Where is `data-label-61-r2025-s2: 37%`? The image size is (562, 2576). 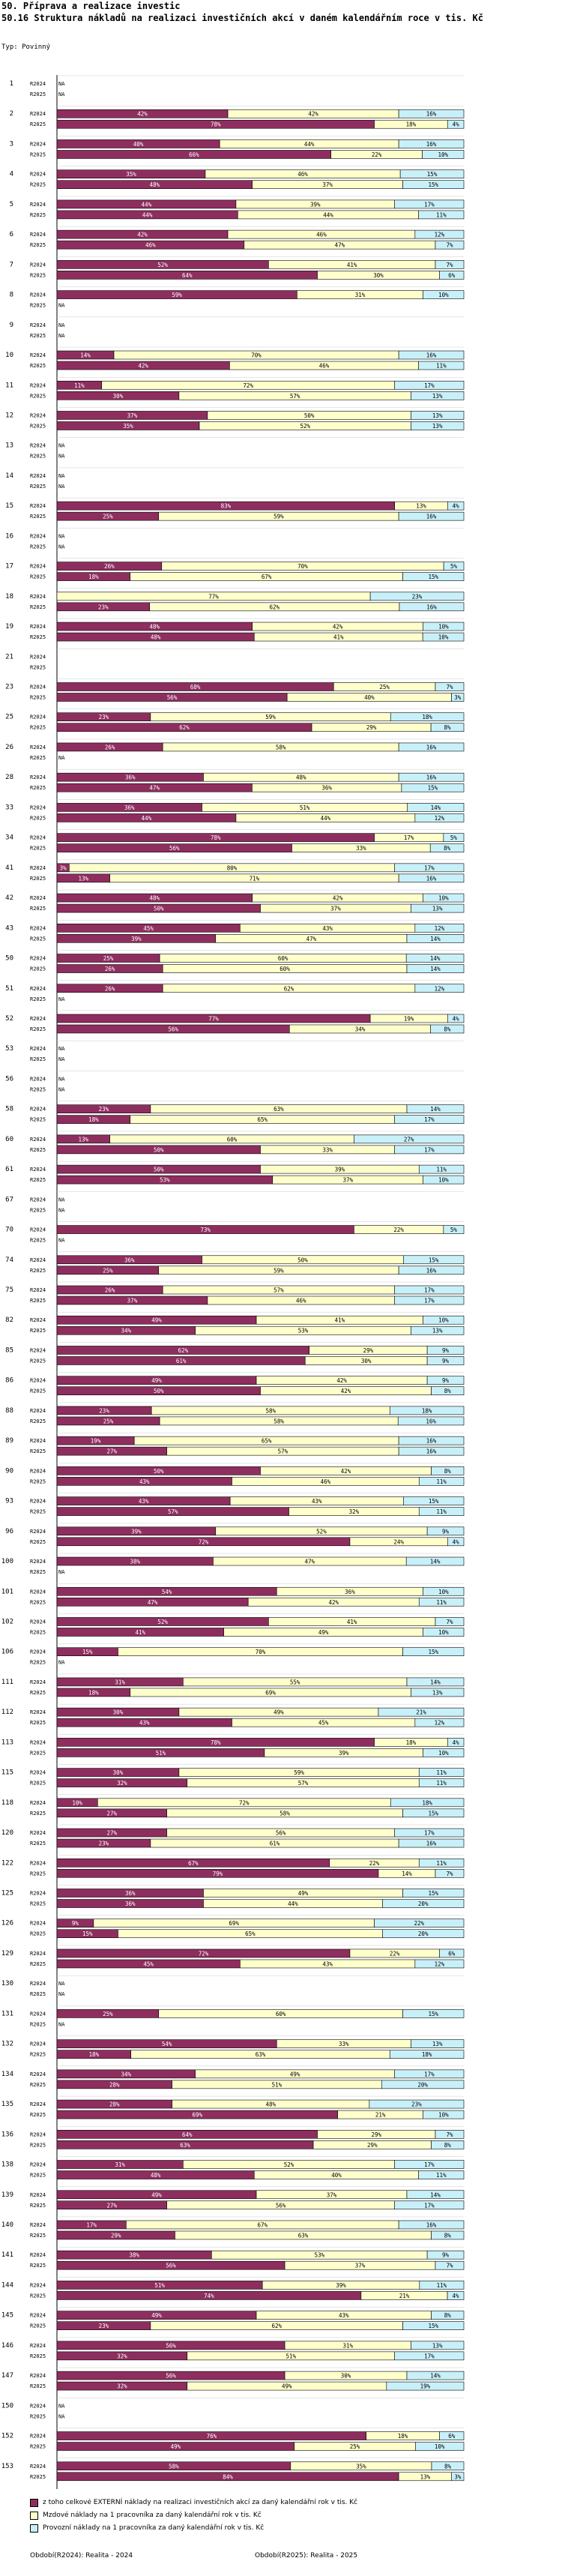
data-label-61-r2025-s2: 37% is located at coordinates (347, 1180).